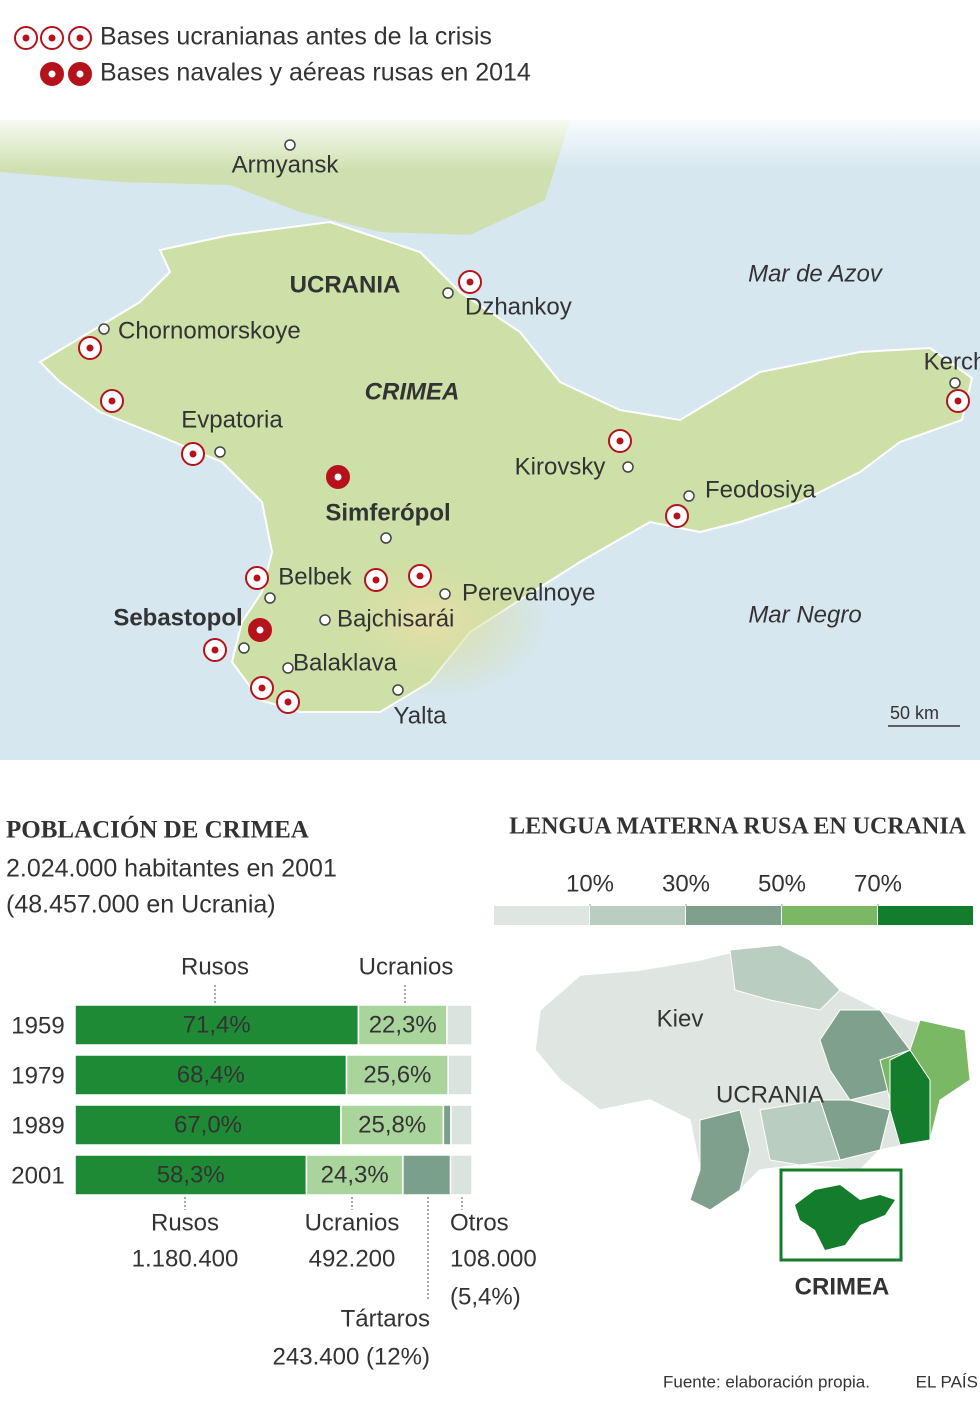  Describe the element at coordinates (217, 1024) in the screenshot. I see `value-label: 71,4%` at that location.